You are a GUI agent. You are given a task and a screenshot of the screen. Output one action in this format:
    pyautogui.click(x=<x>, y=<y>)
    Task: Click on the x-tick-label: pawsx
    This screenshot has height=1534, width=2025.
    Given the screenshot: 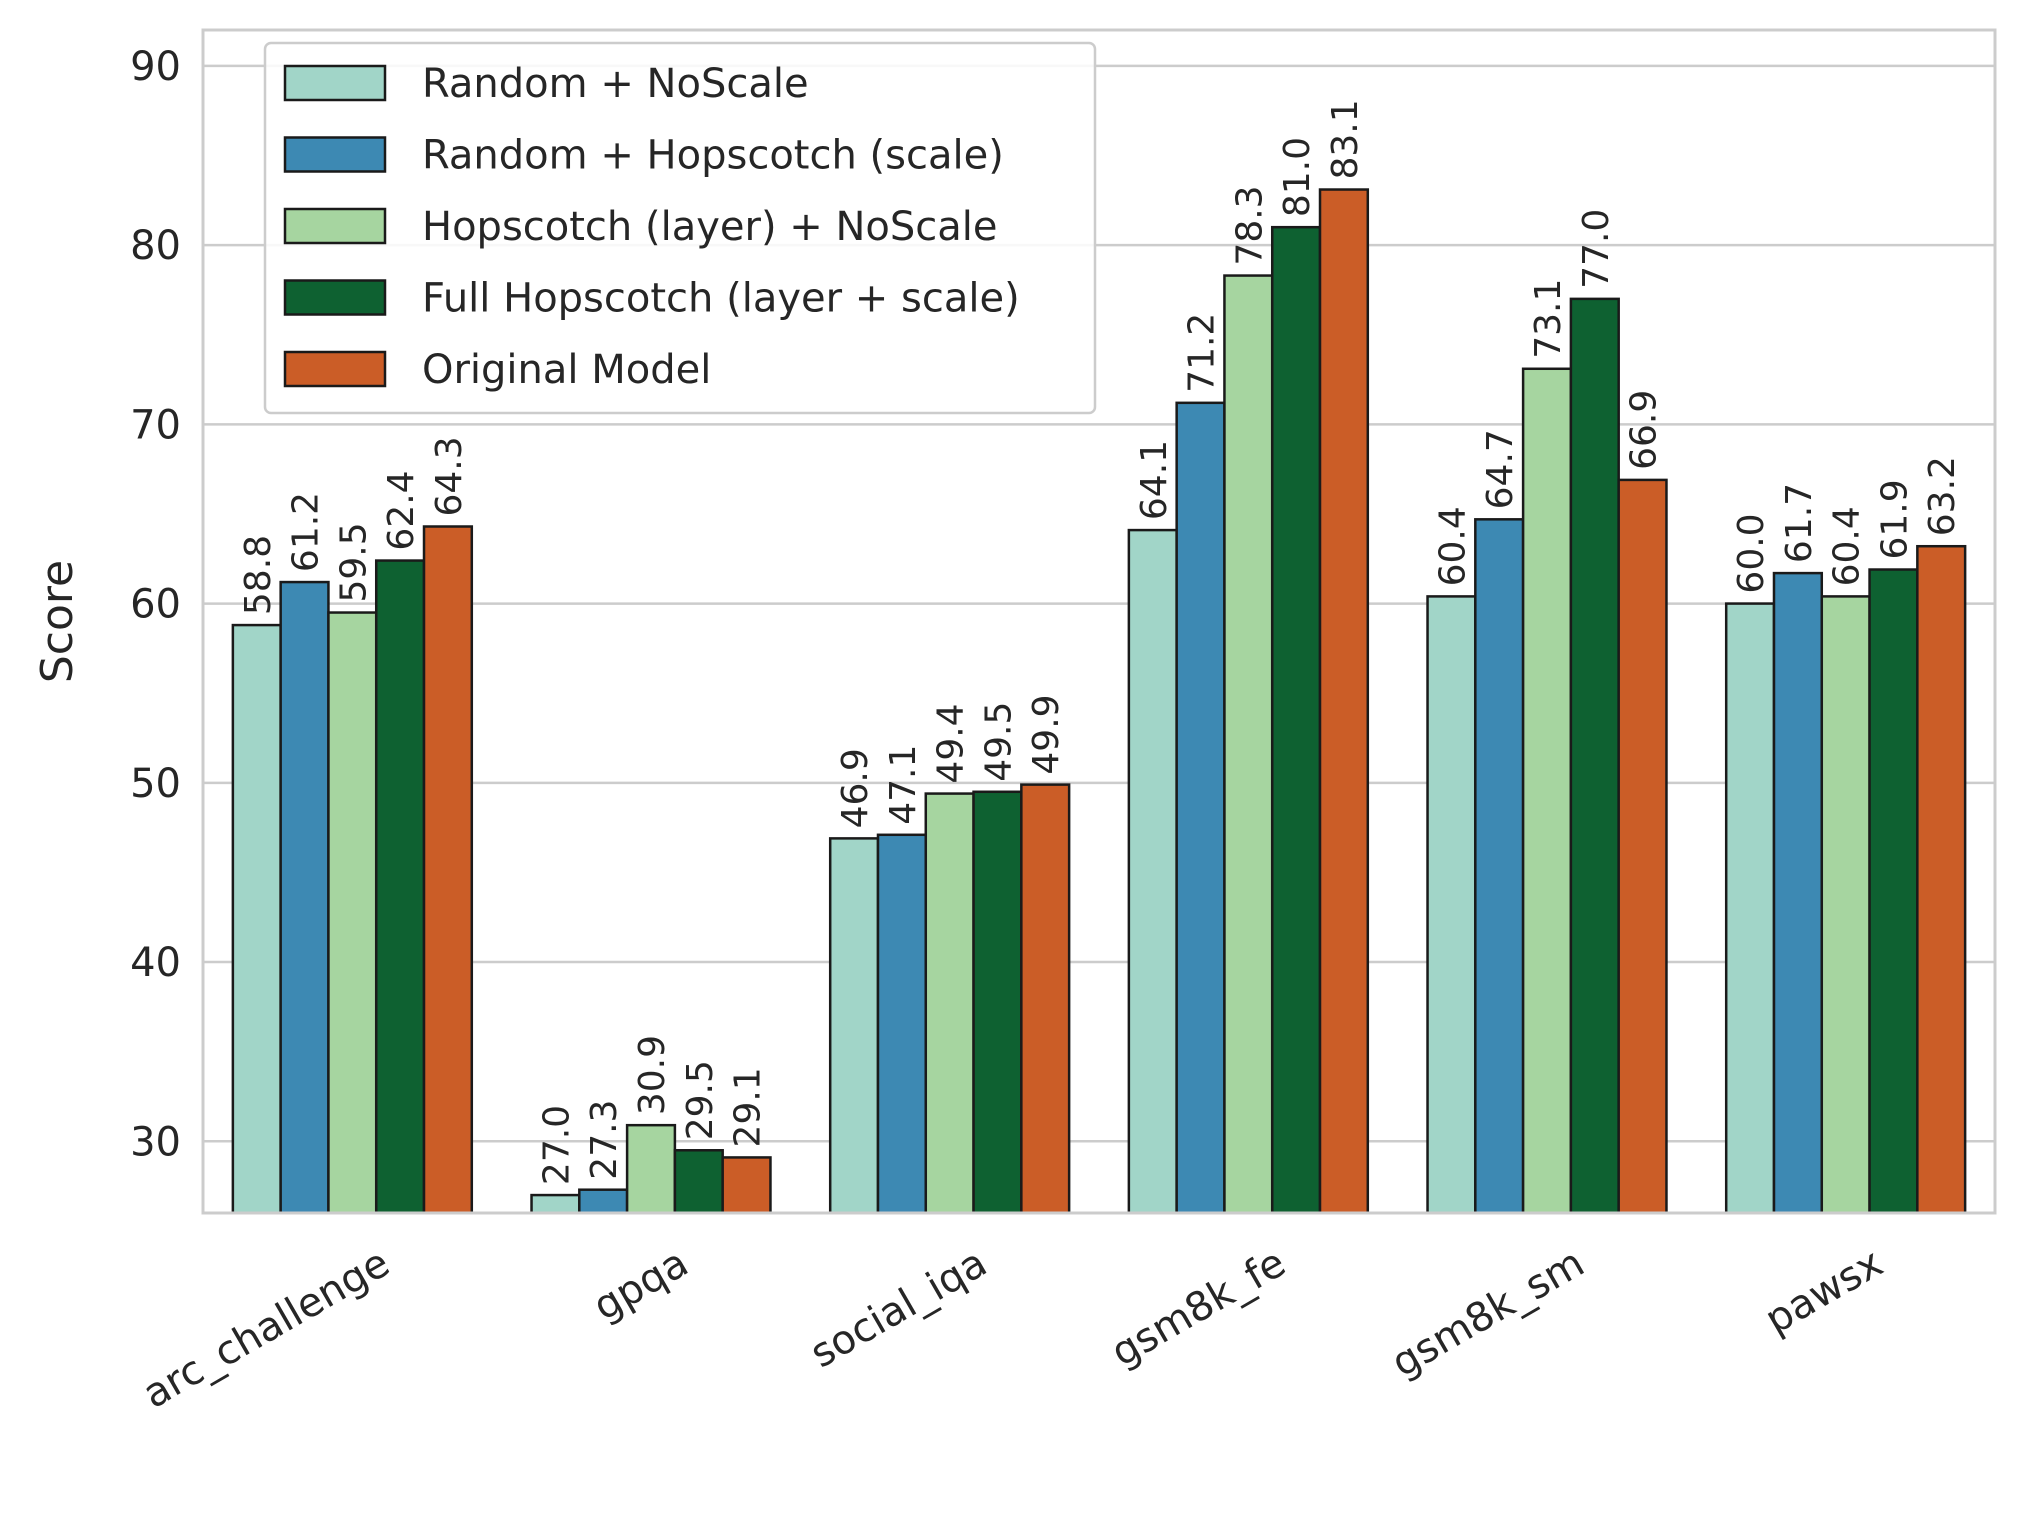 What is the action you would take?
    pyautogui.click(x=1824, y=1291)
    